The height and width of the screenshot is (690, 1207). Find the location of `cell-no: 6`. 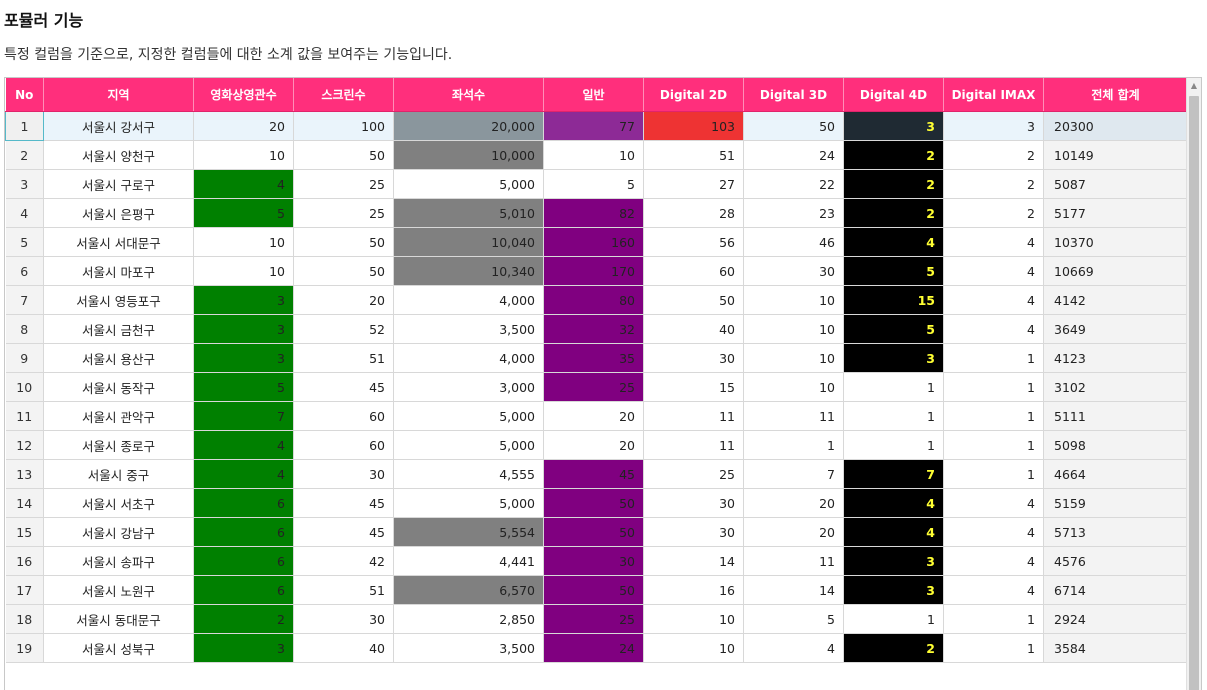

cell-no: 6 is located at coordinates (24, 271).